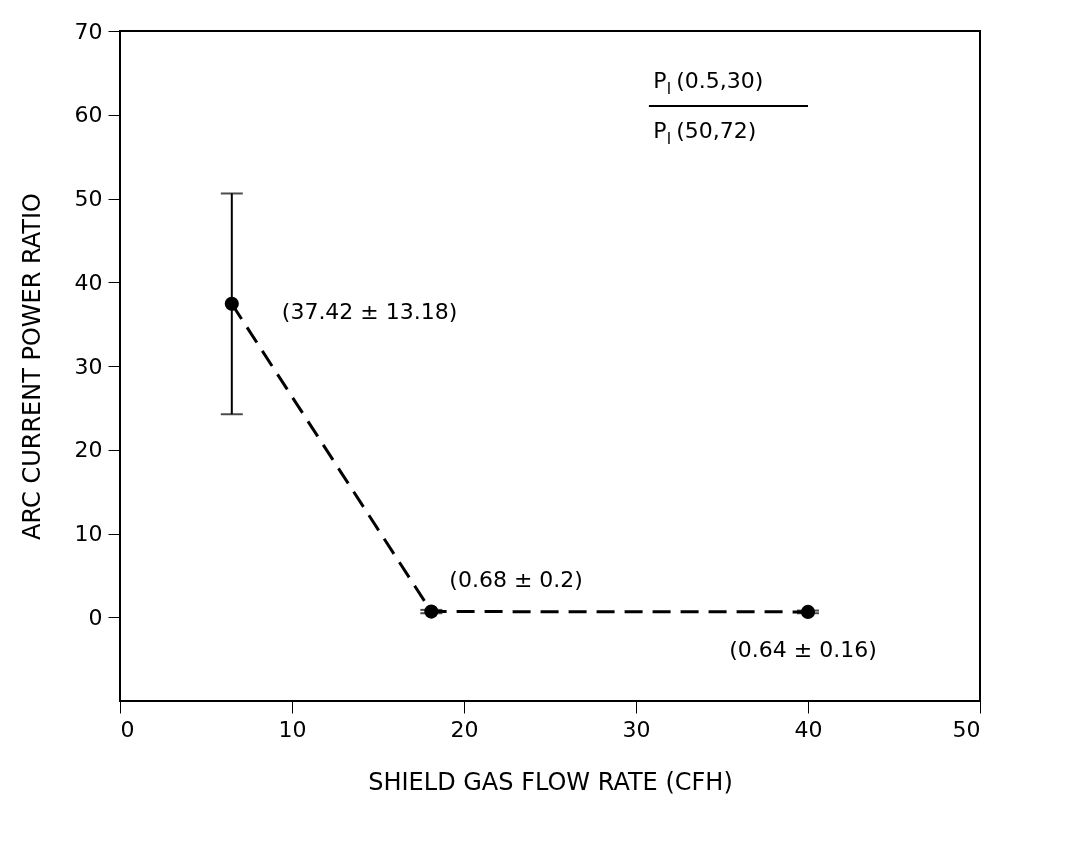 This screenshot has height=854, width=1066. What do you see at coordinates (464, 729) in the screenshot?
I see `x-tick-label: 20` at bounding box center [464, 729].